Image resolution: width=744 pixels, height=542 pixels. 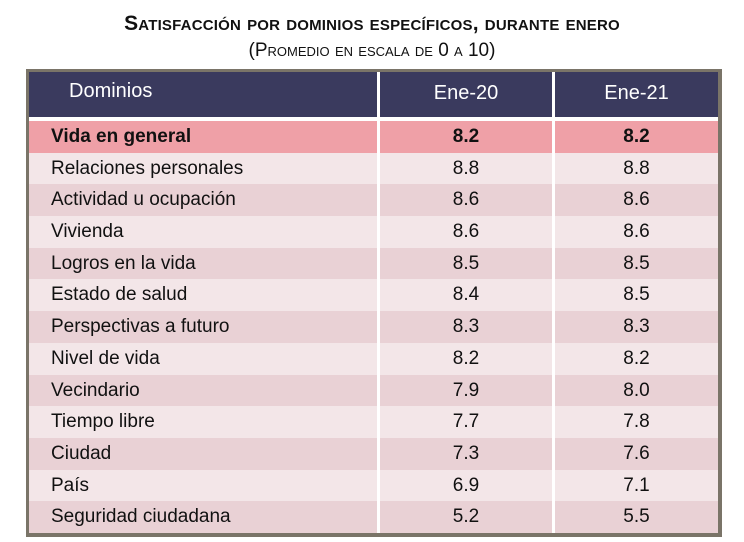 I want to click on domain-cell: Vida en general, so click(x=121, y=136).